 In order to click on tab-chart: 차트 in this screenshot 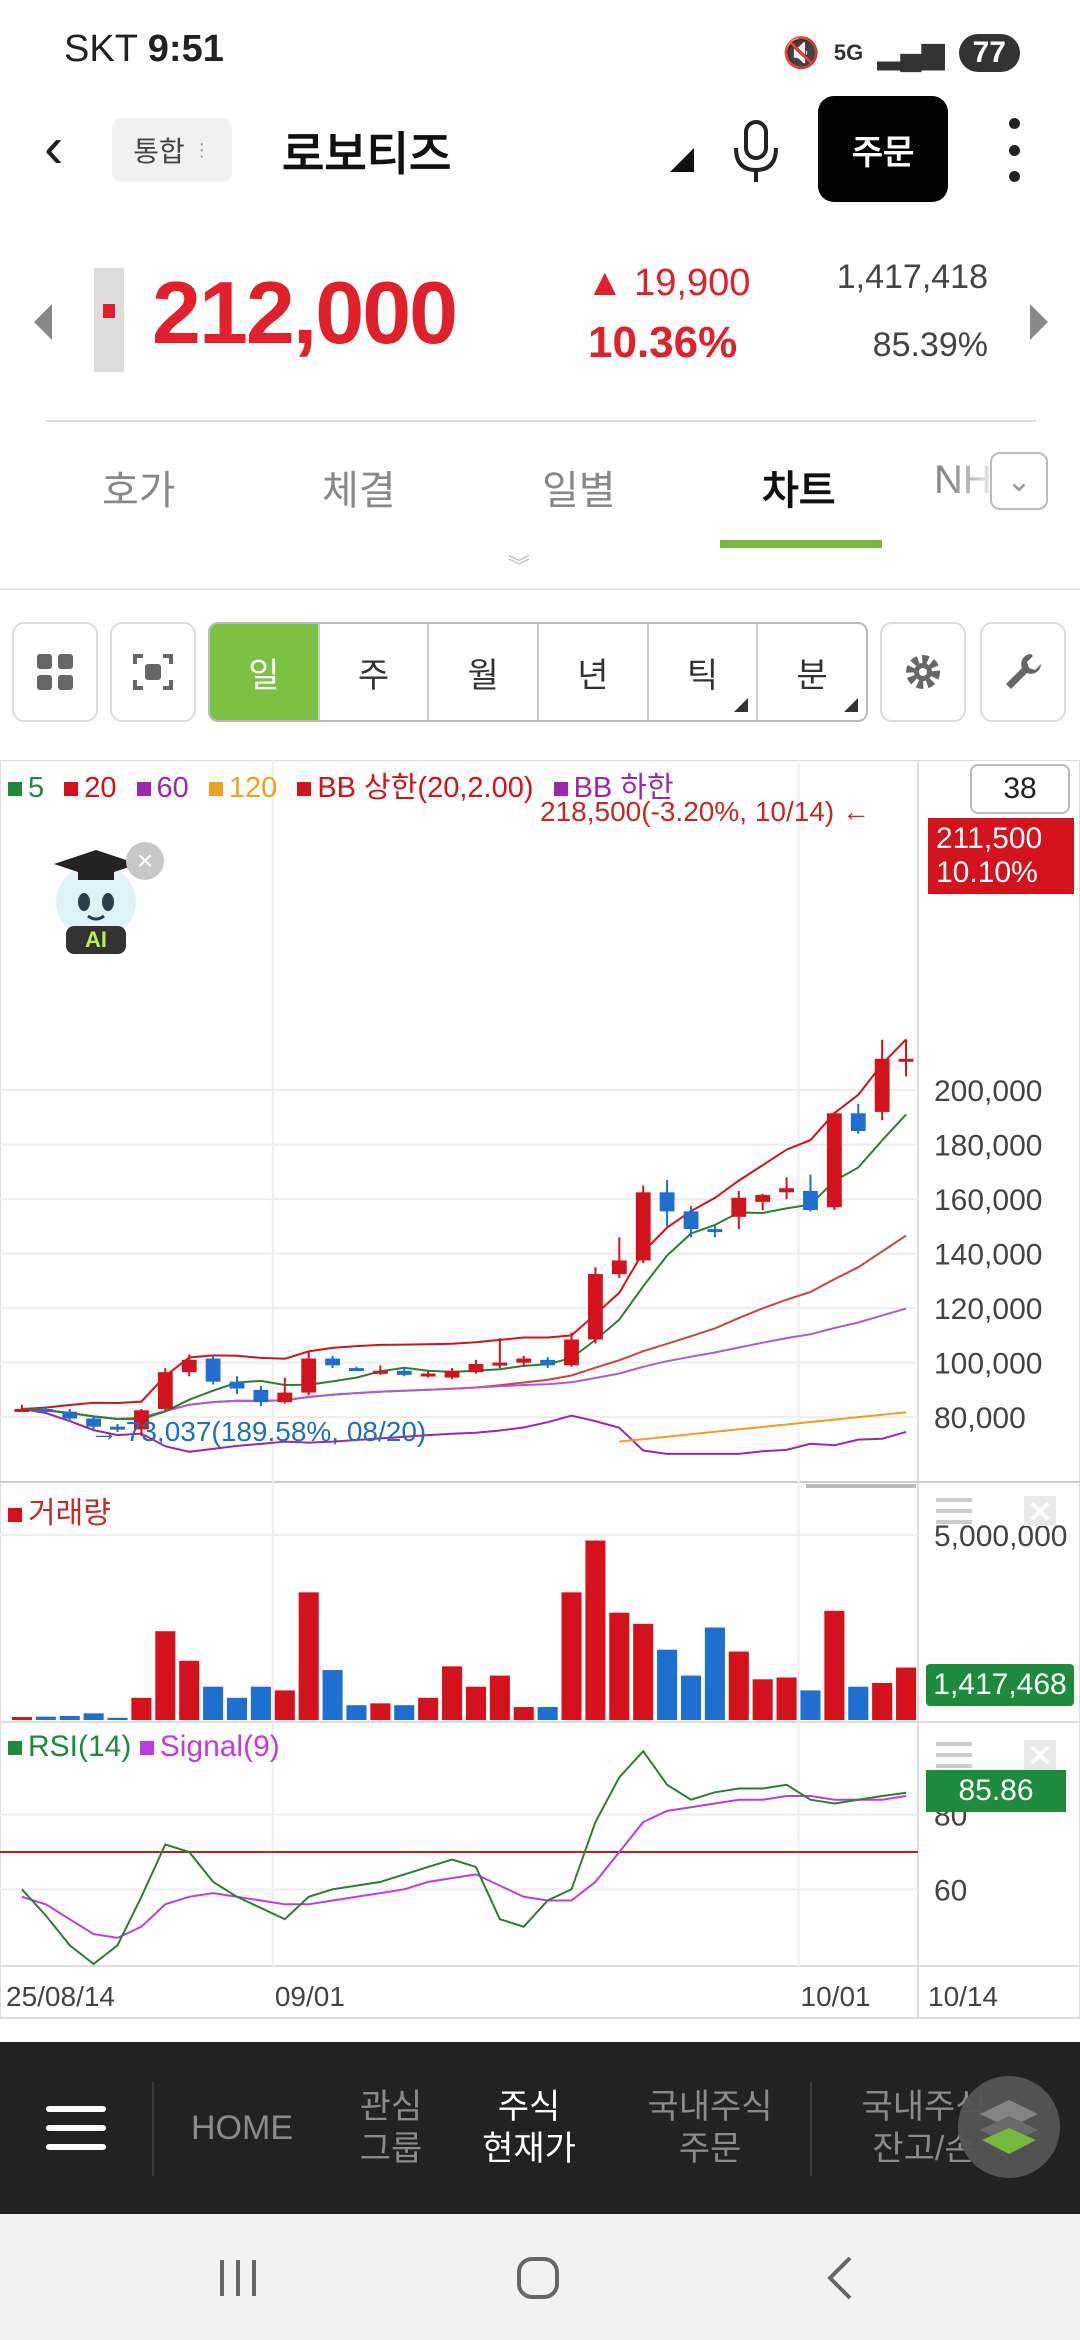, I will do `click(799, 491)`.